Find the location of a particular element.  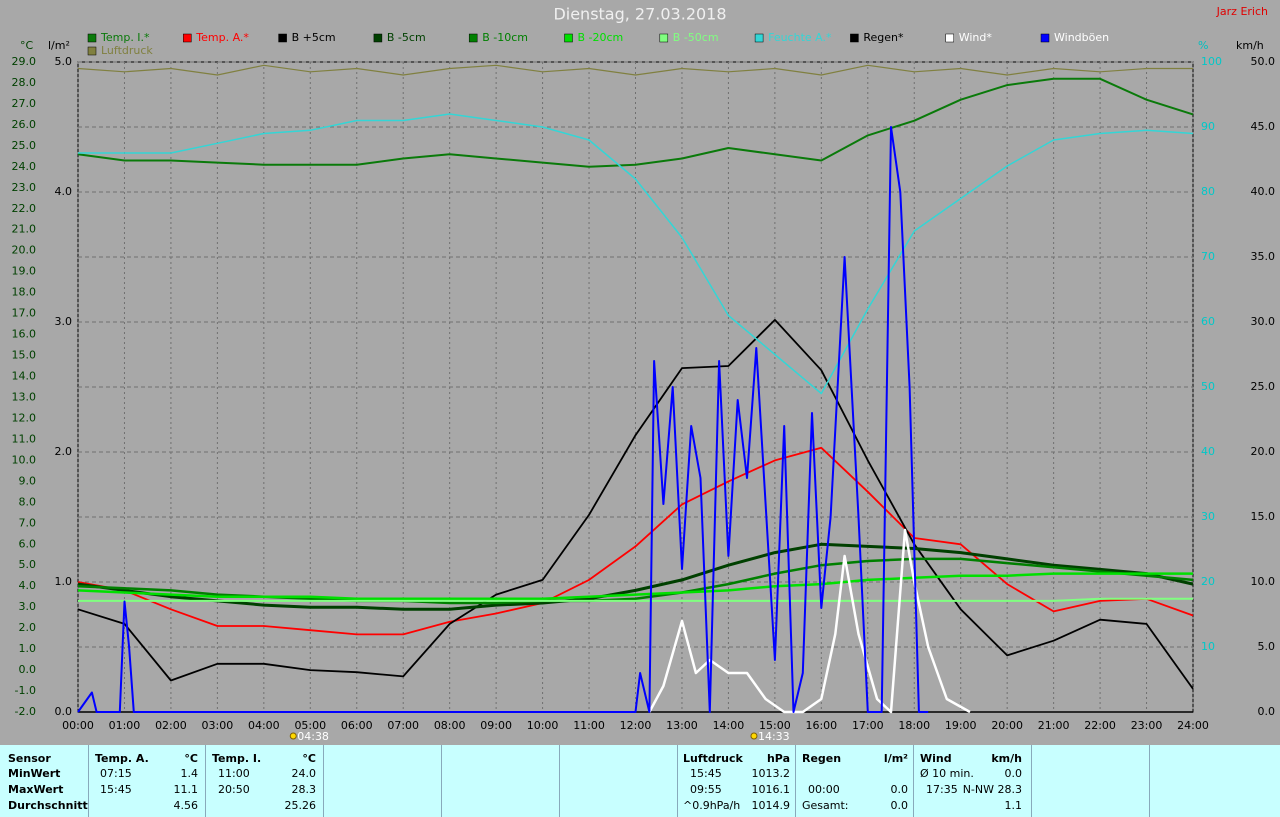

cell: °C is located at coordinates (309, 758).